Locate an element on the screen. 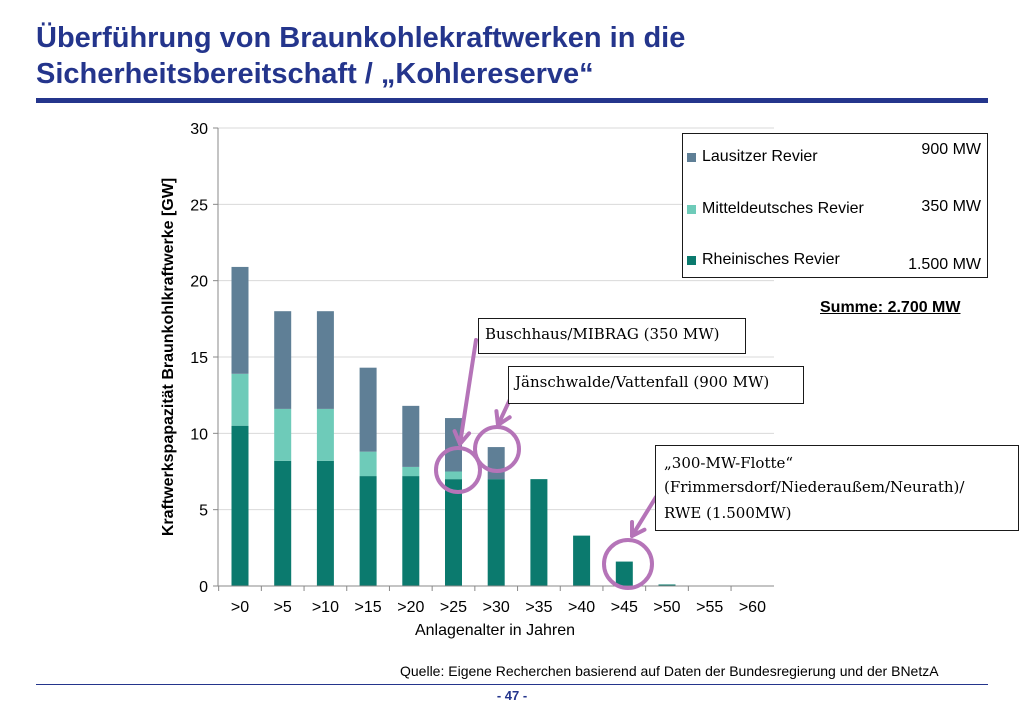  callout-300mw-line2: (Frimmersdorf/Niederaußem/Neurath)/ is located at coordinates (814, 487).